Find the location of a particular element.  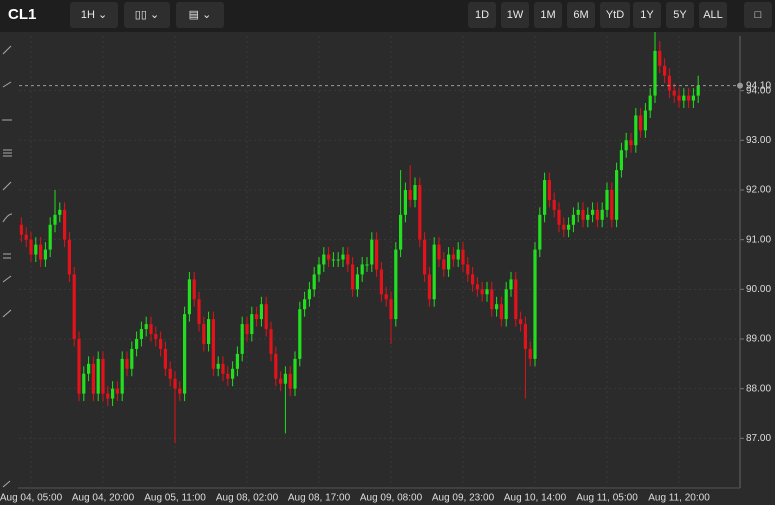

y-tick-label: 94.00 is located at coordinates (758, 90).